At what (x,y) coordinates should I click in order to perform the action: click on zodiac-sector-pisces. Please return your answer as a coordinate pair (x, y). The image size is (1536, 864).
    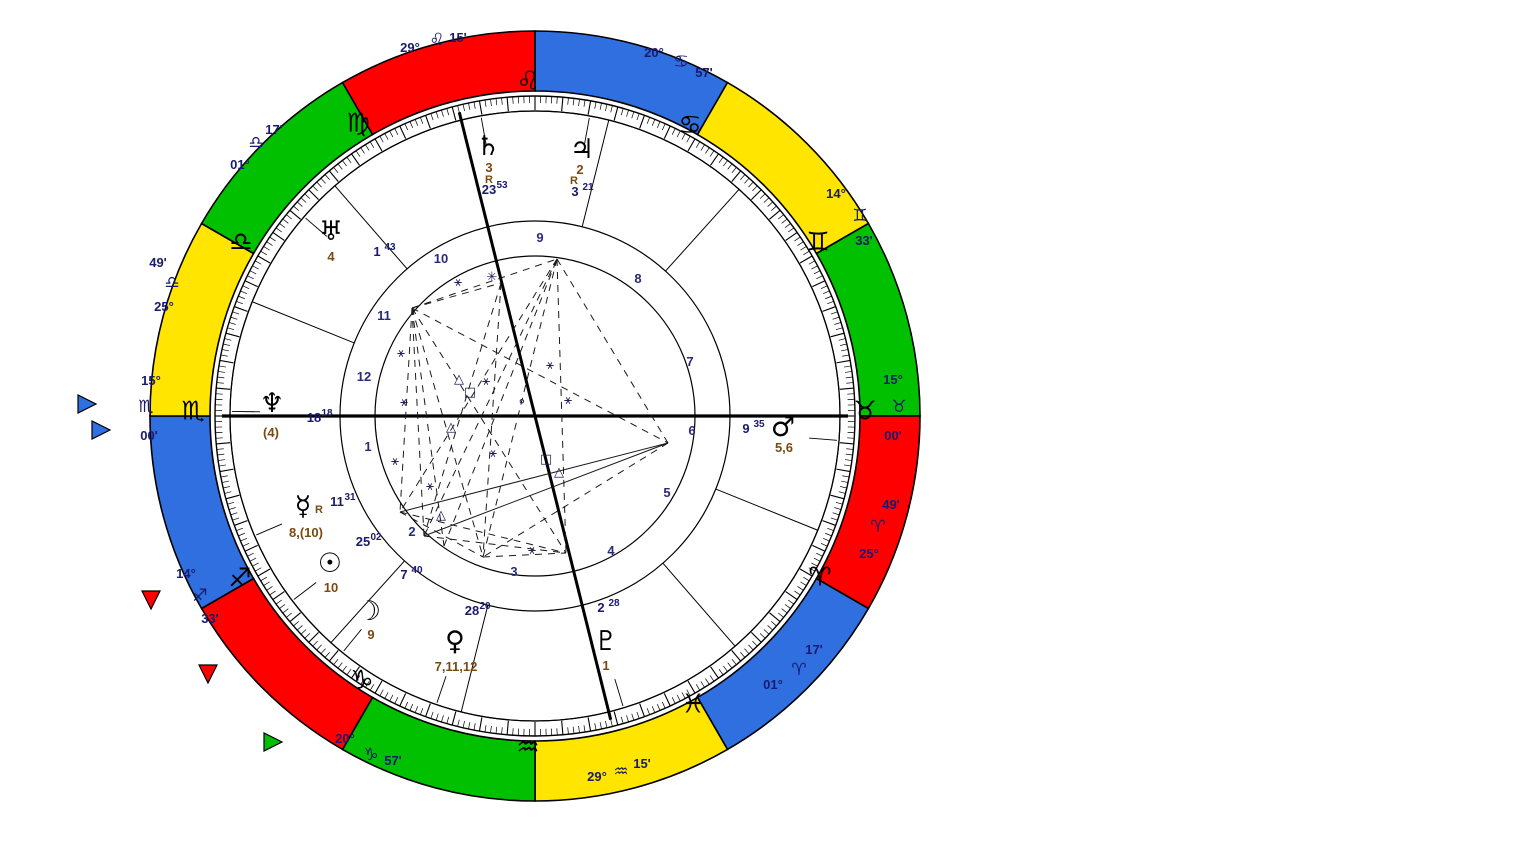
    Looking at the image, I should click on (783, 664).